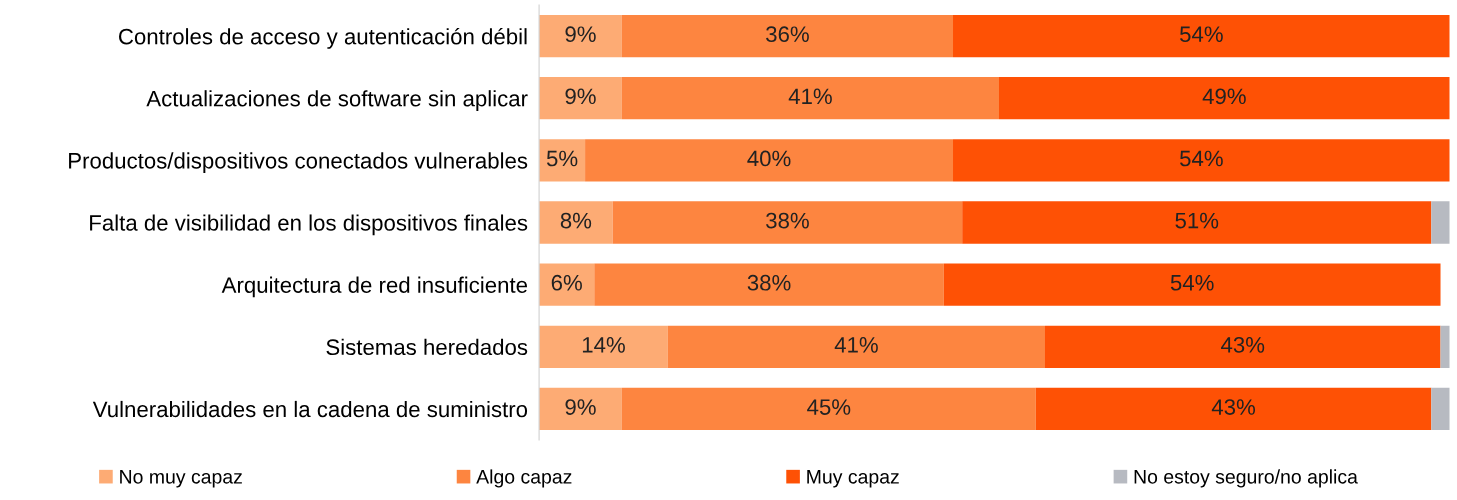  Describe the element at coordinates (1246, 478) in the screenshot. I see `legend-label: No estoy seguro/no aplica` at that location.